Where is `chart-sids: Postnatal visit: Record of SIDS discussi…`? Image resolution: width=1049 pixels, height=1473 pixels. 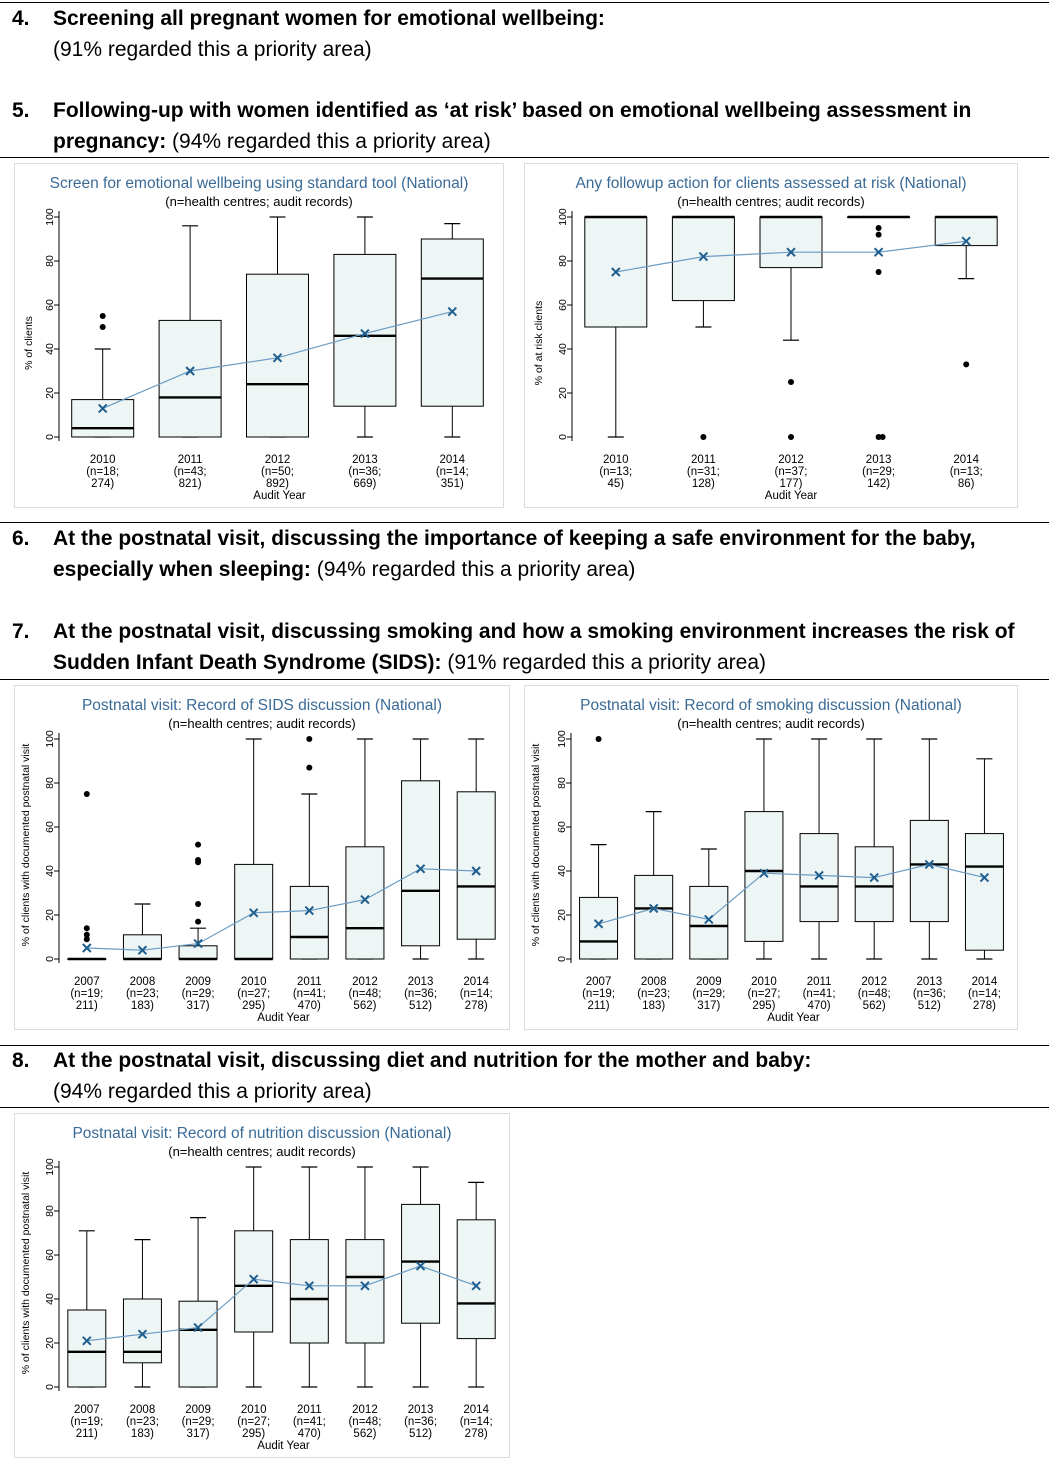
chart-sids: Postnatal visit: Record of SIDS discussi… is located at coordinates (262, 857).